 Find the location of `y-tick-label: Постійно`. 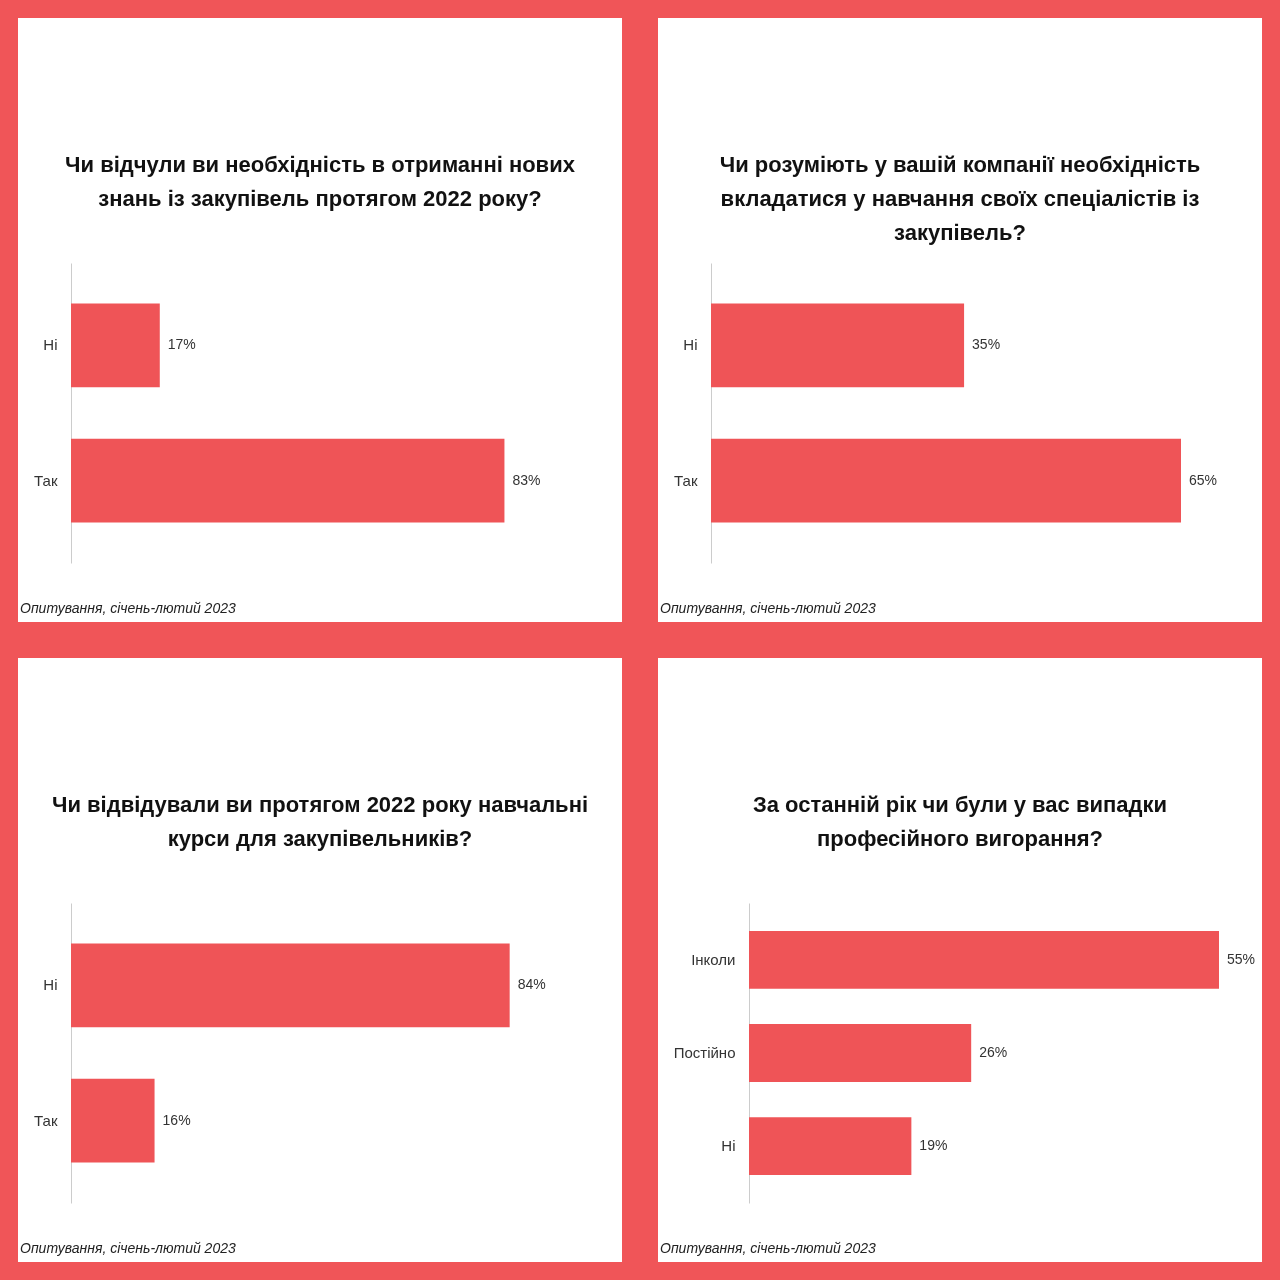

y-tick-label: Постійно is located at coordinates (704, 1052).